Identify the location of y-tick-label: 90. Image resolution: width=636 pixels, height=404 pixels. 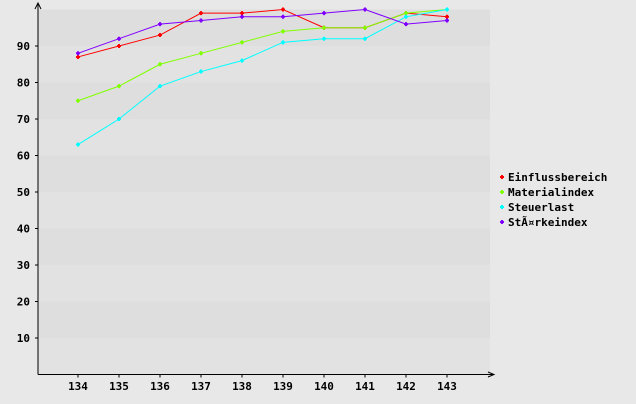
(23, 46).